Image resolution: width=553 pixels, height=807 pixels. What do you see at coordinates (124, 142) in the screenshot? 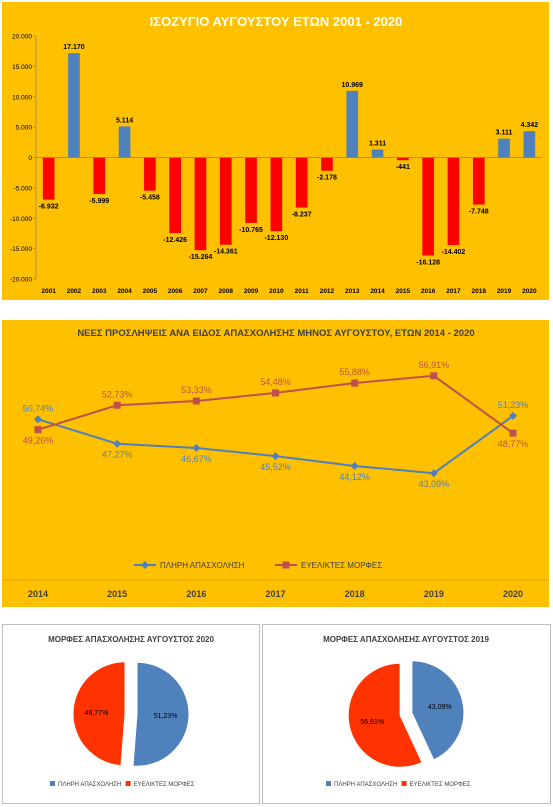
I see `bar-2004` at bounding box center [124, 142].